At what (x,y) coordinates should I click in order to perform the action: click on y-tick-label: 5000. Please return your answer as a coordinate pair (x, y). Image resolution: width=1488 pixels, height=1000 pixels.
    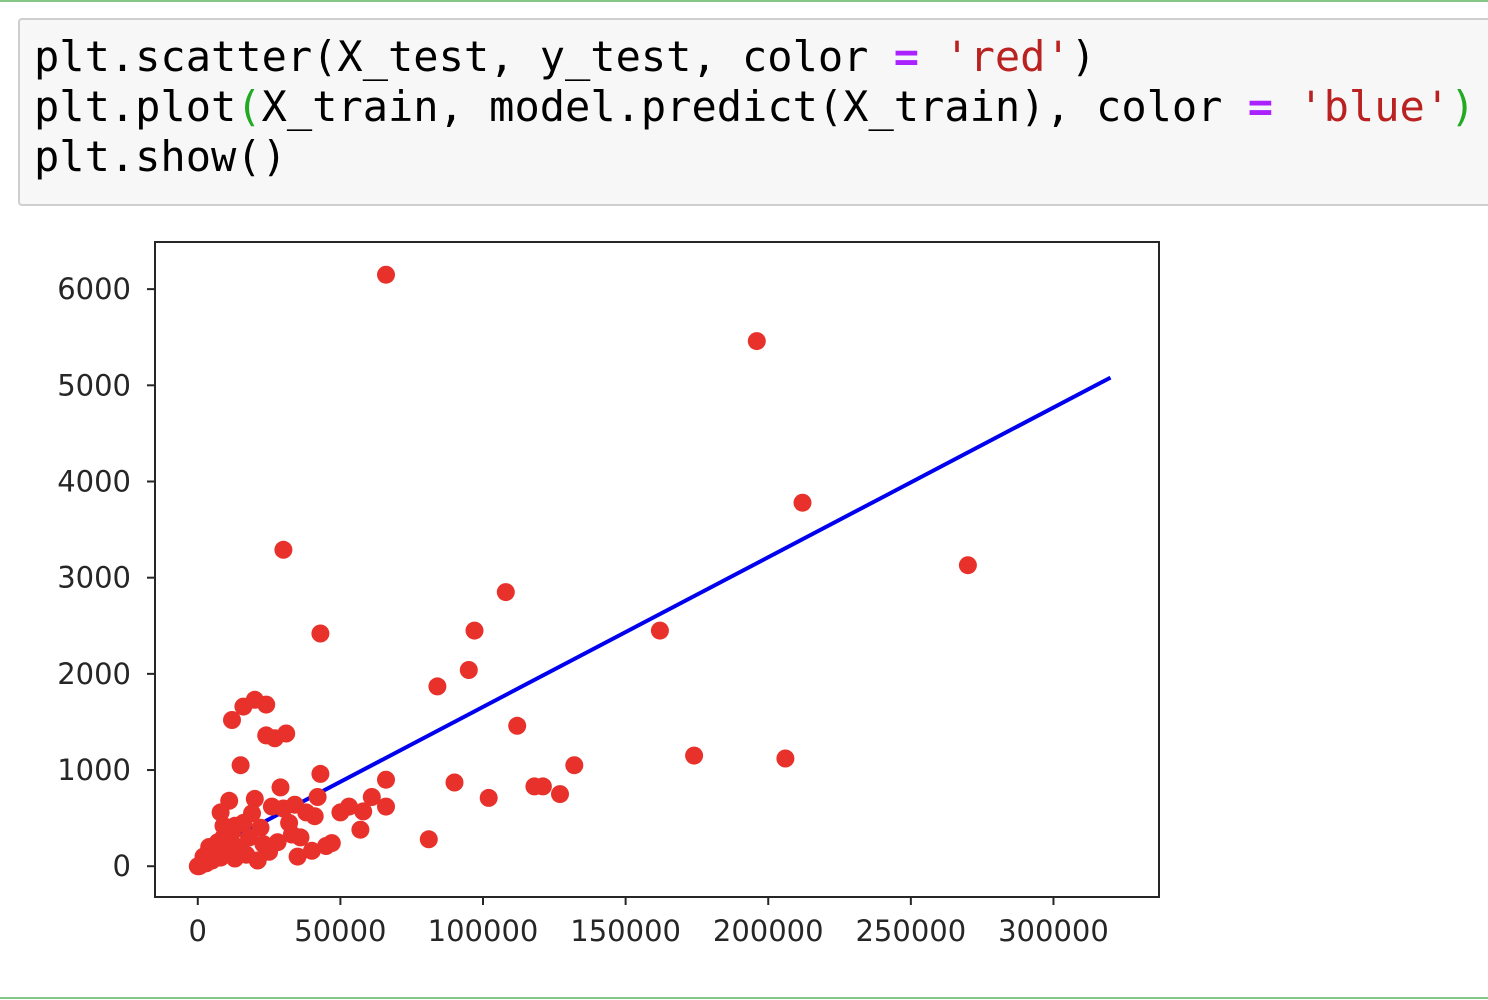
    Looking at the image, I should click on (94, 385).